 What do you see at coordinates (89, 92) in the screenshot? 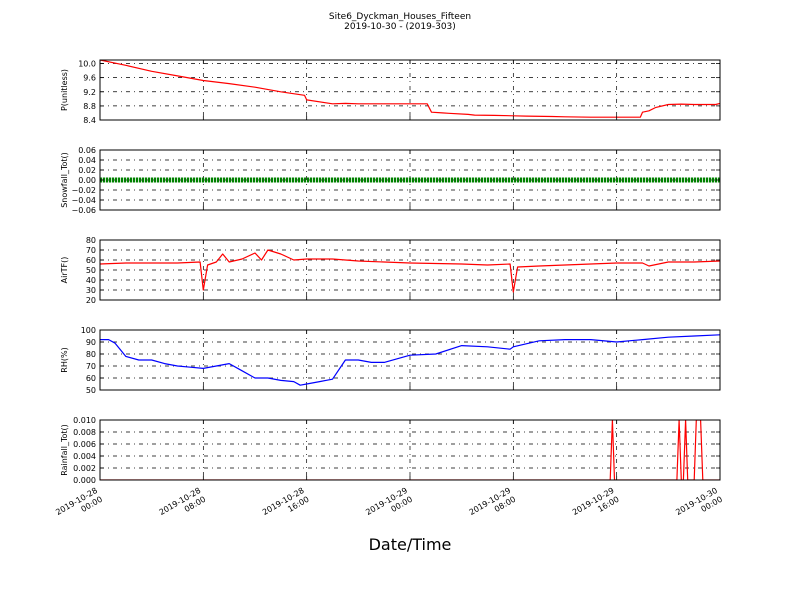
I see `y-tick-label: 9.2` at bounding box center [89, 92].